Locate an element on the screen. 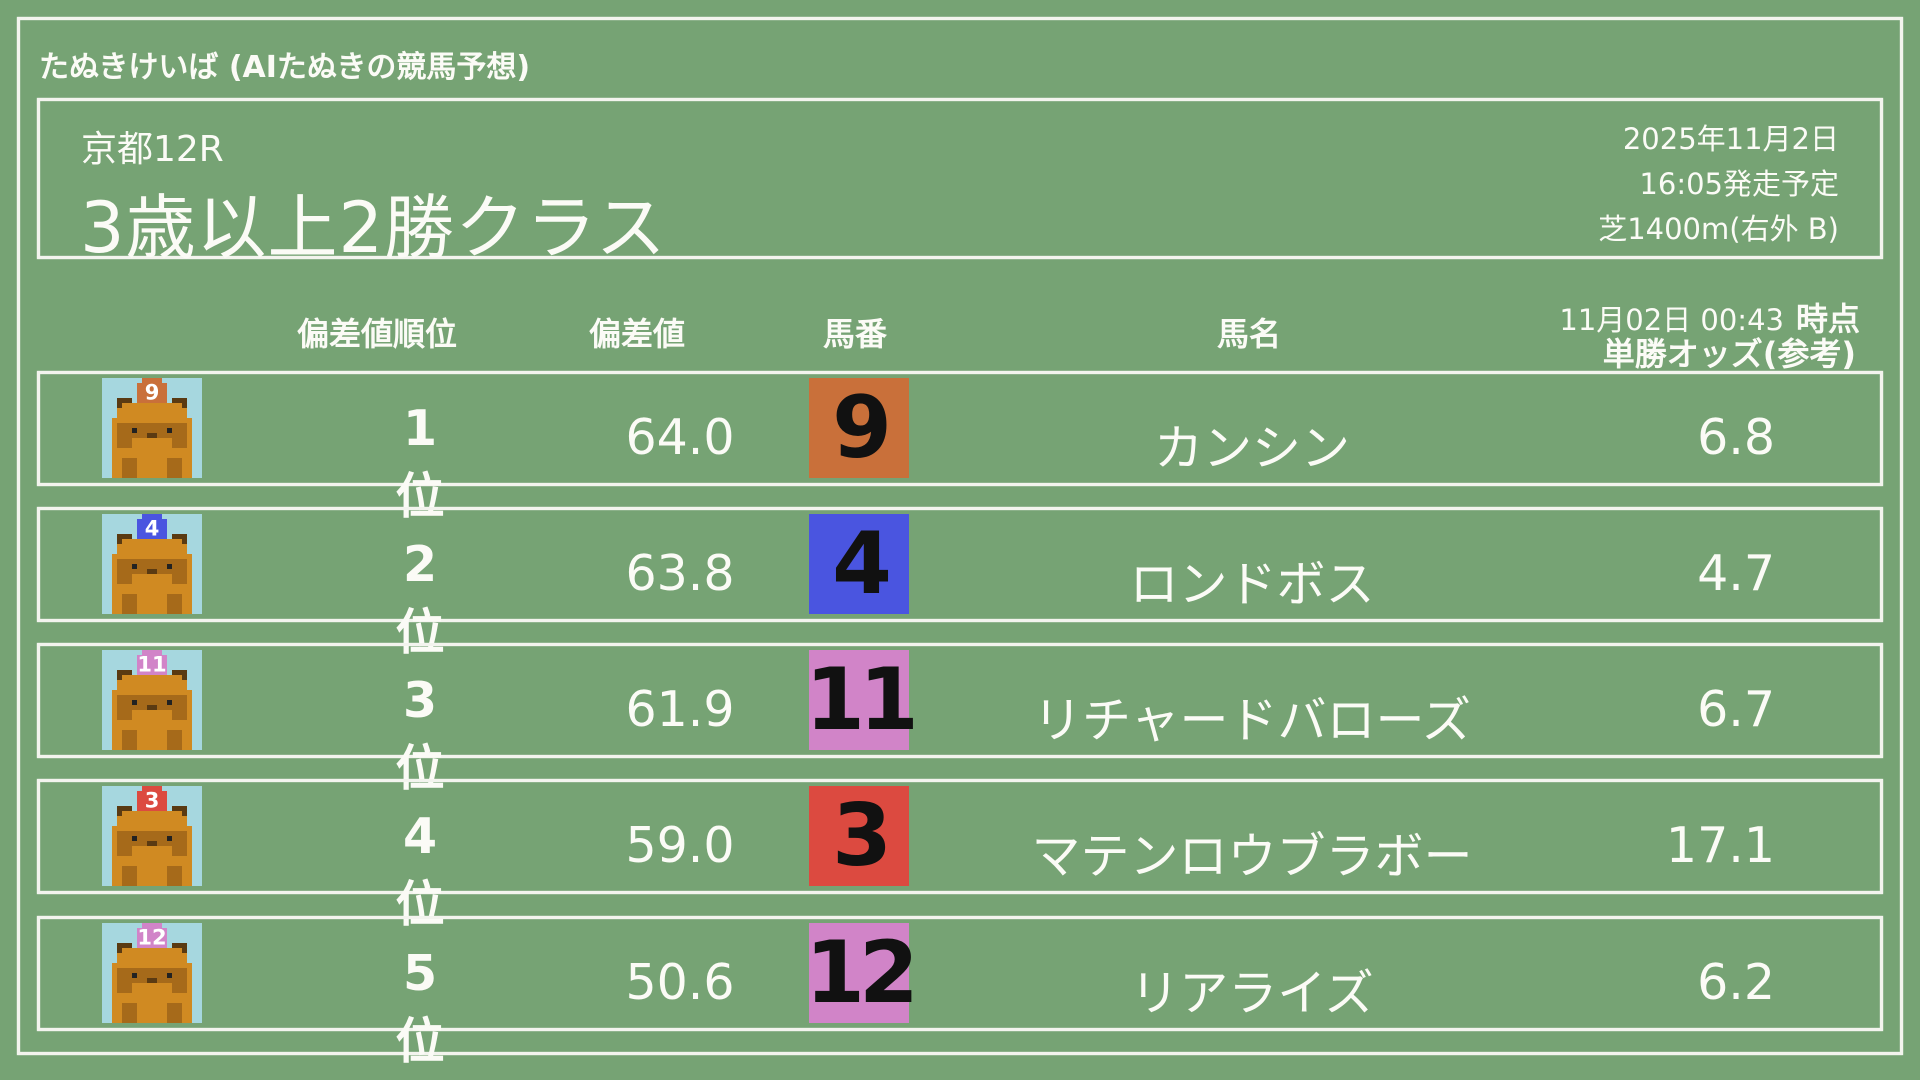 This screenshot has width=1920, height=1080. score: 64.0 is located at coordinates (680, 437).